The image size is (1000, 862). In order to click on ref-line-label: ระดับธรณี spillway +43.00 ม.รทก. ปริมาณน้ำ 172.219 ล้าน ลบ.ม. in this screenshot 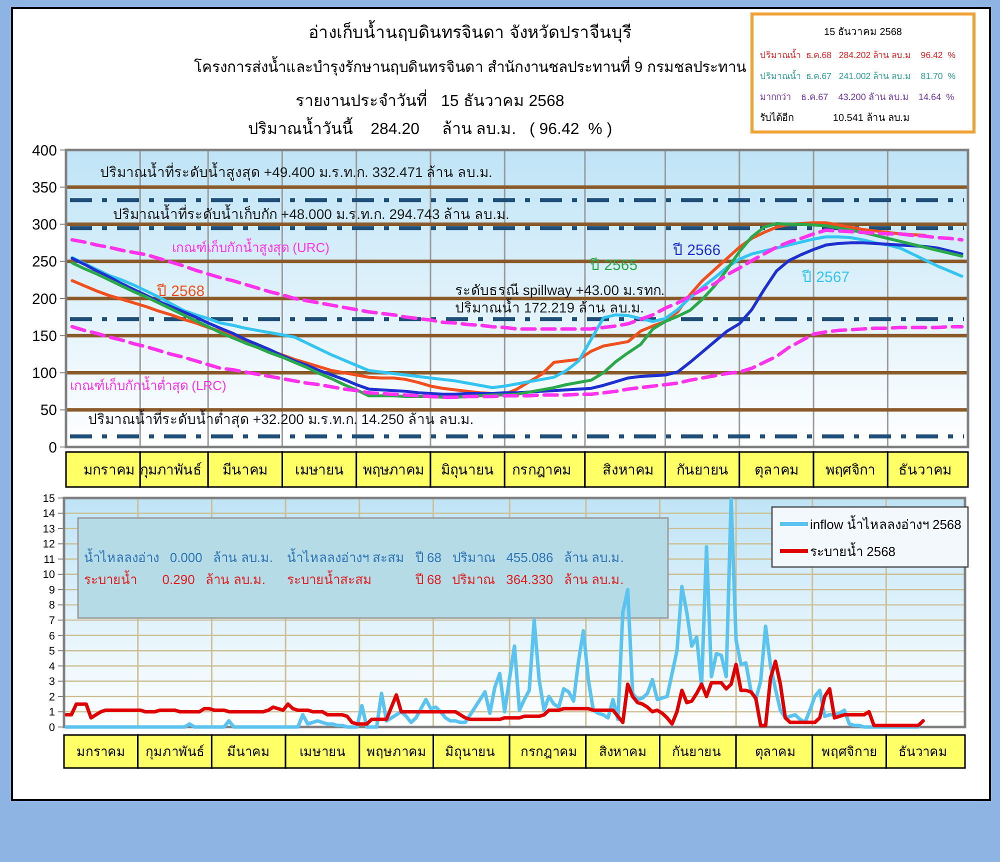, I will do `click(560, 299)`.